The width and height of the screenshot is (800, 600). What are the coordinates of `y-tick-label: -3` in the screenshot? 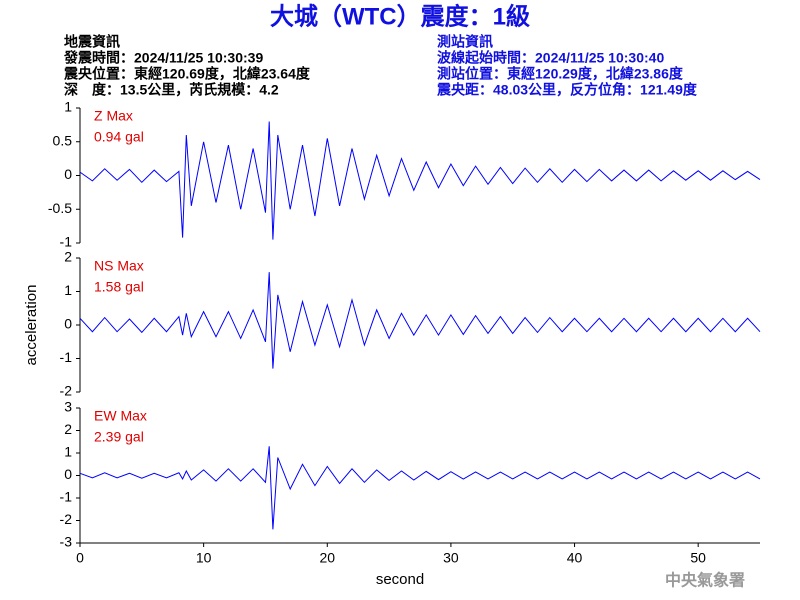 It's located at (66, 542).